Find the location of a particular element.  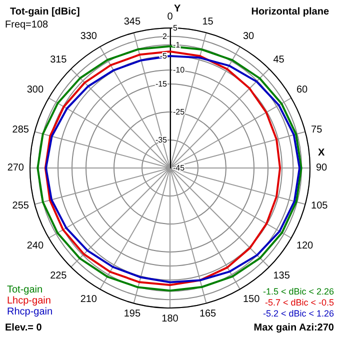

spoke-label: 60 is located at coordinates (302, 90).